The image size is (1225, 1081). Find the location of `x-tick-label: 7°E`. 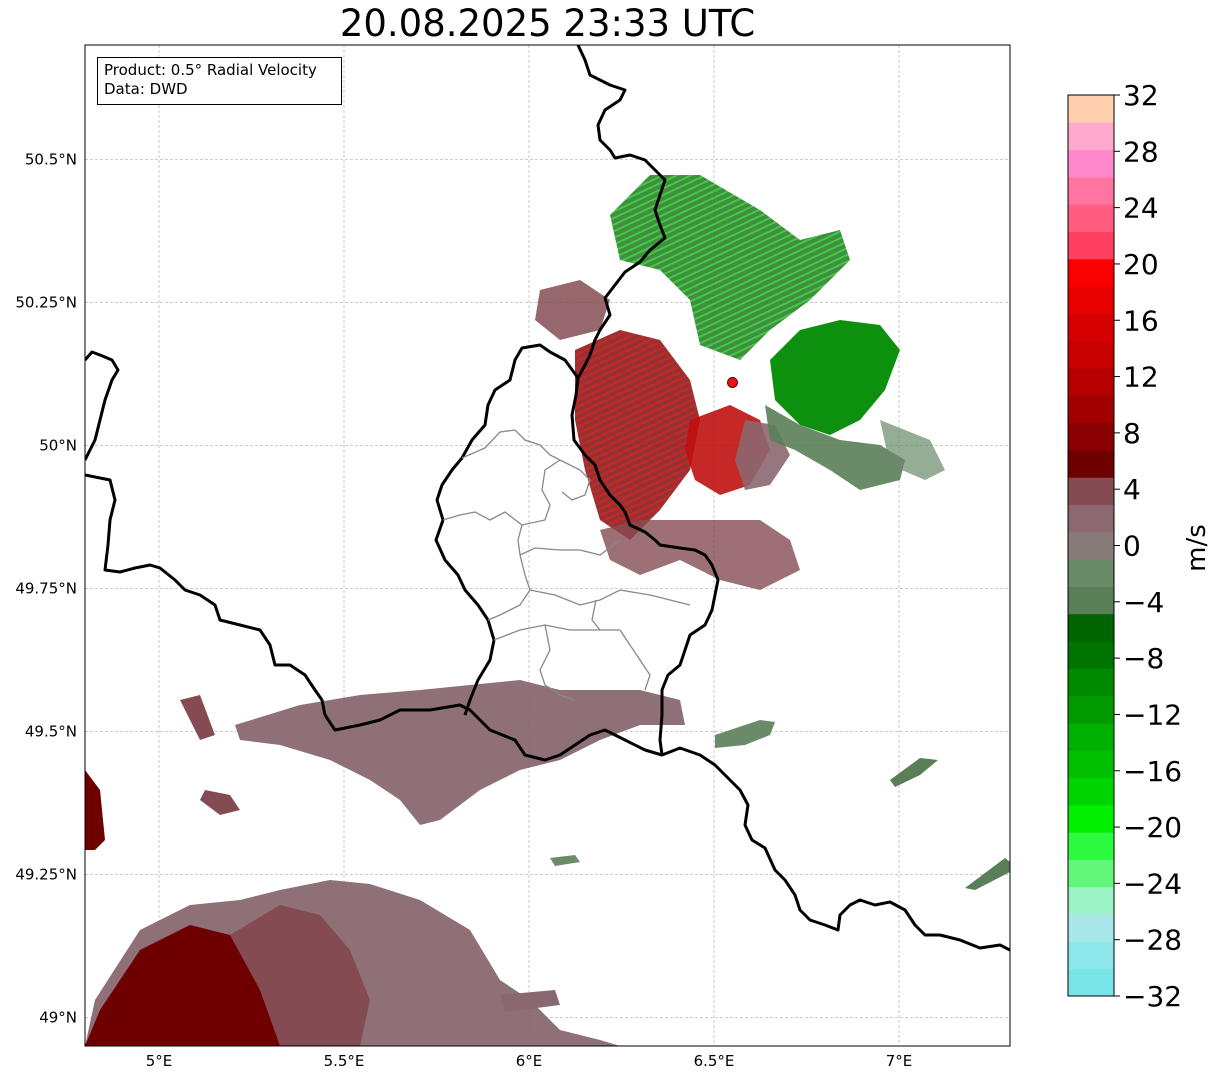

x-tick-label: 7°E is located at coordinates (899, 1061).